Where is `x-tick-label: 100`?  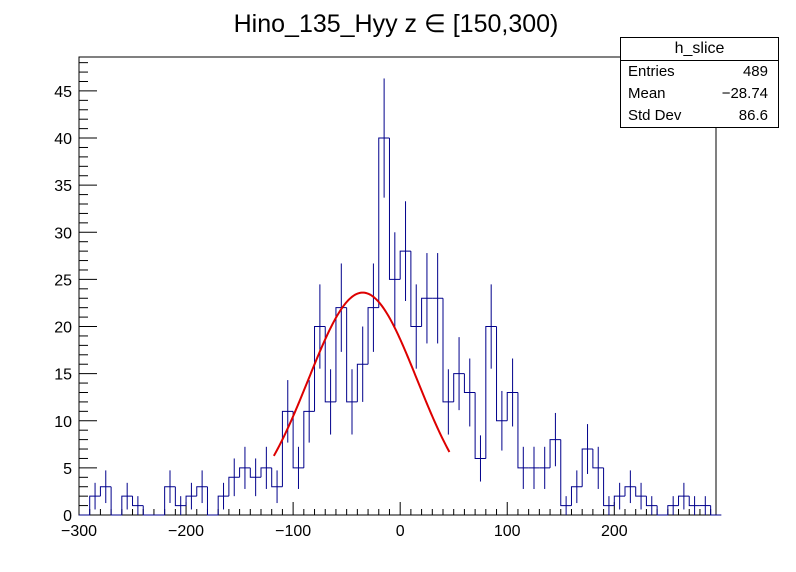
x-tick-label: 100 is located at coordinates (507, 531).